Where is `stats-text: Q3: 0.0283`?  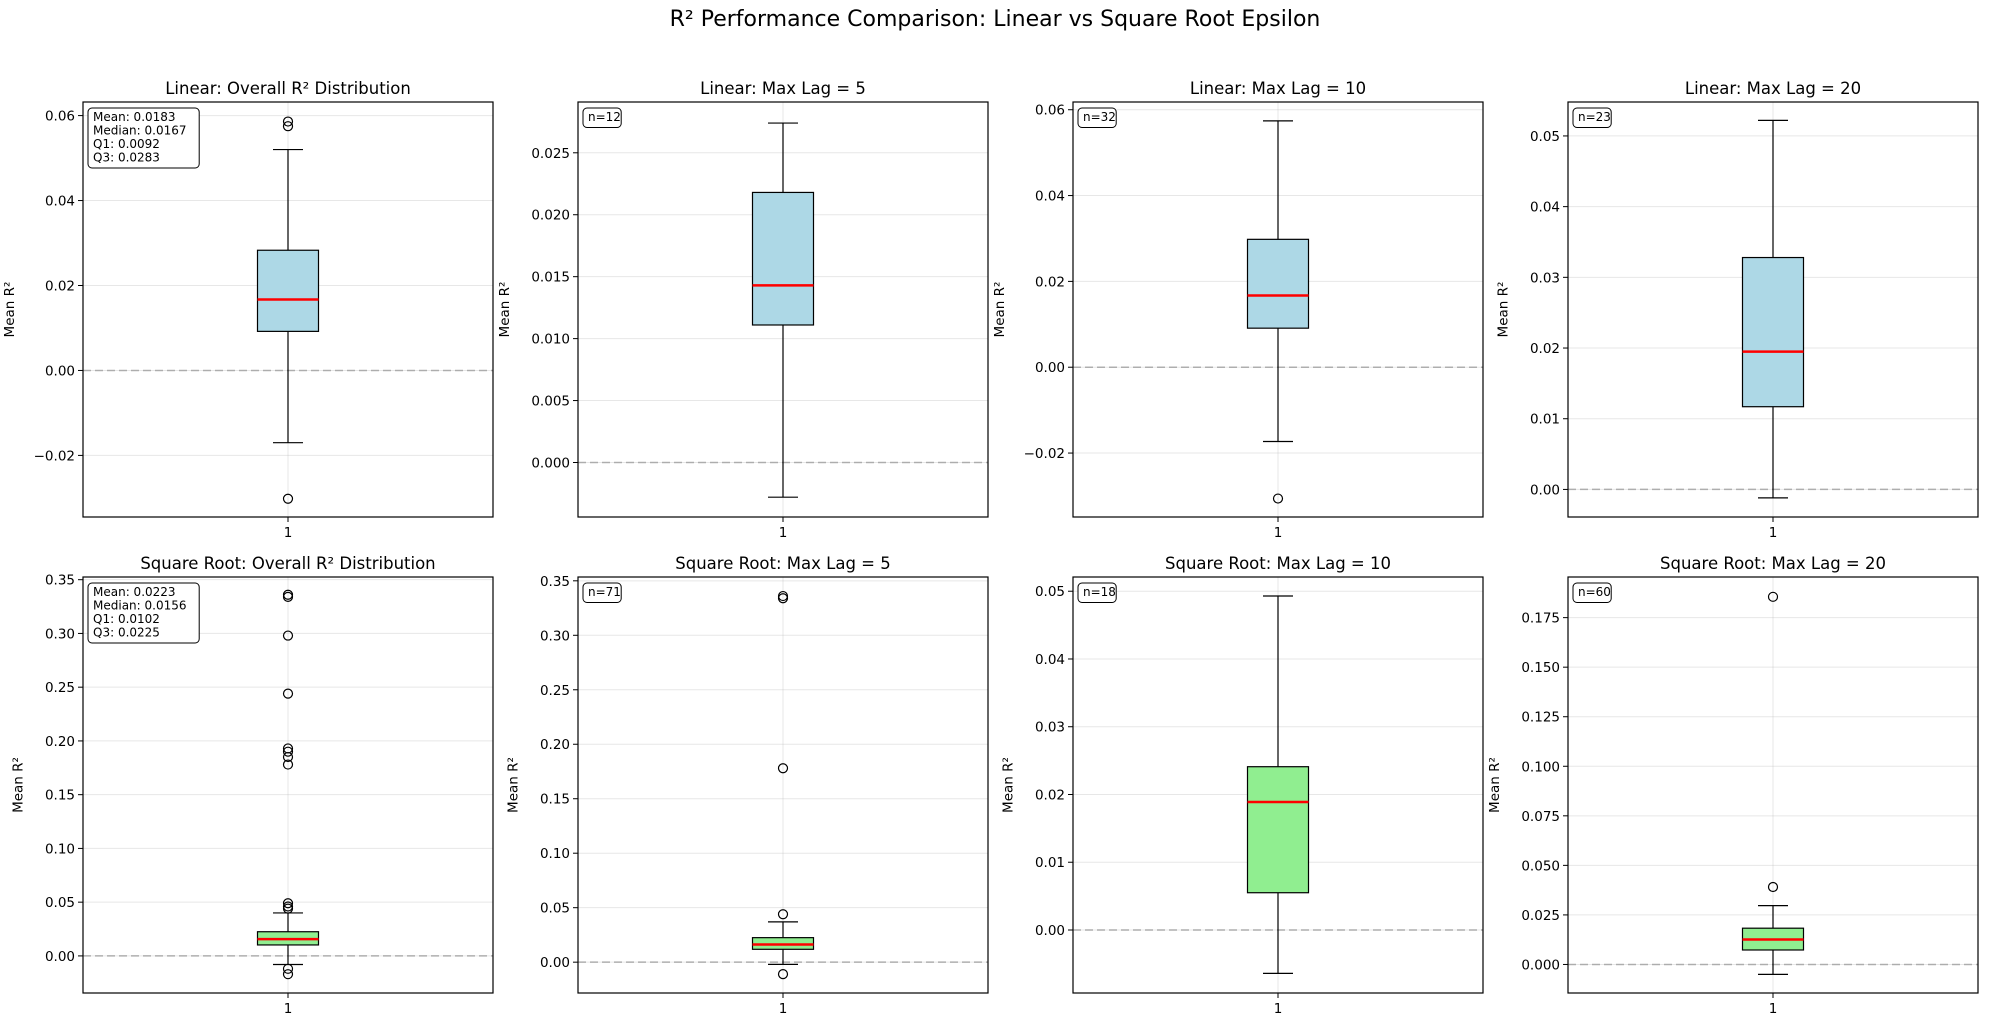
stats-text: Q3: 0.0283 is located at coordinates (126, 158).